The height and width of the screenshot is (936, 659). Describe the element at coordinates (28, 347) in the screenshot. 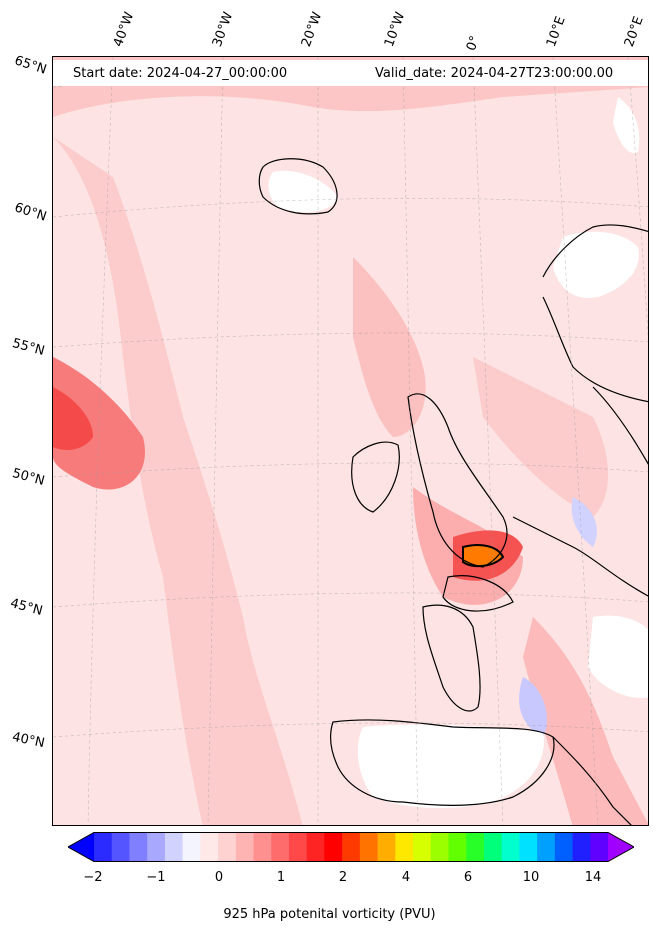

I see `lat-label-55n: 55°N` at that location.